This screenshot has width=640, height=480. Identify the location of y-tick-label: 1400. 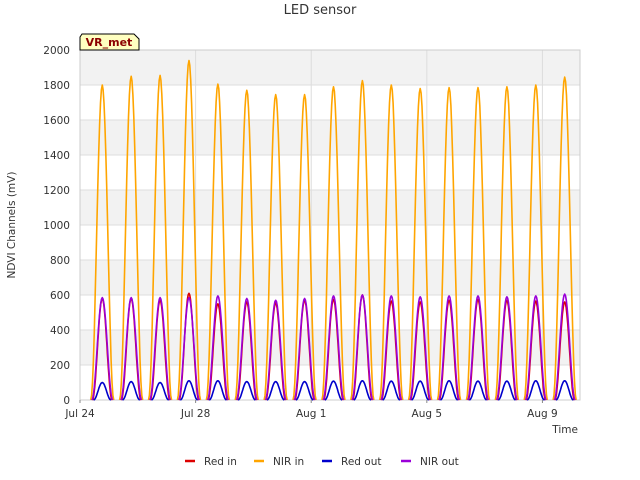
(56, 156).